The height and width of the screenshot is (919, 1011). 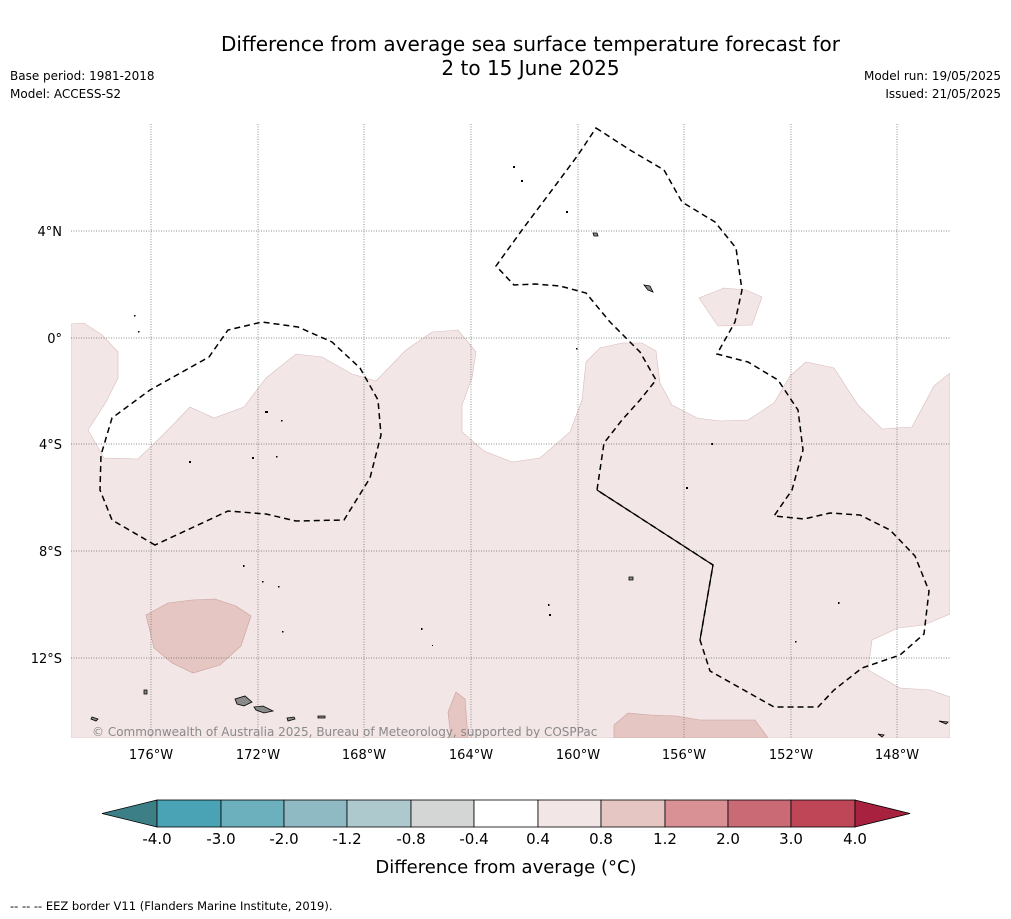 What do you see at coordinates (198, 636) in the screenshot?
I see `warmer-patch-west` at bounding box center [198, 636].